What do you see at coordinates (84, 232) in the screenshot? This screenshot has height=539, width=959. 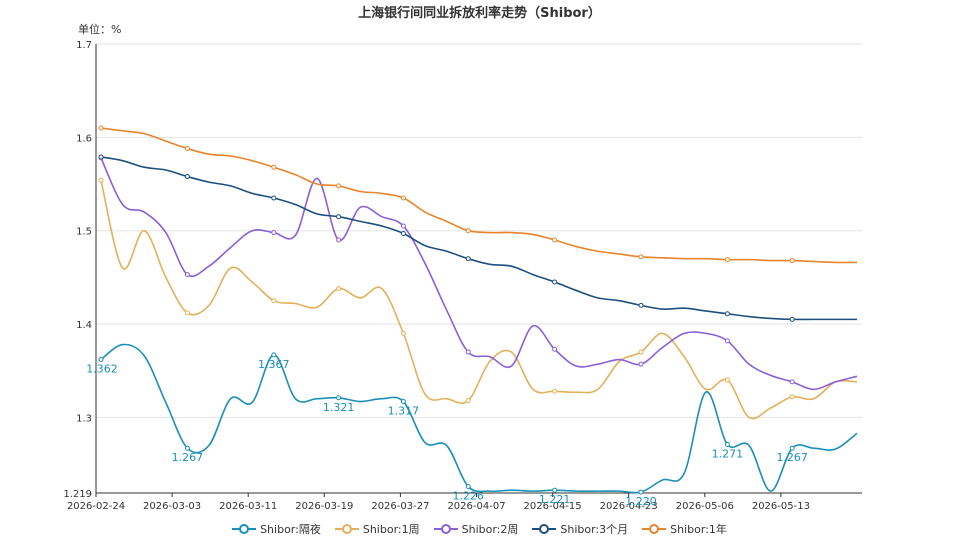 I see `y-tick-label: 1.5` at bounding box center [84, 232].